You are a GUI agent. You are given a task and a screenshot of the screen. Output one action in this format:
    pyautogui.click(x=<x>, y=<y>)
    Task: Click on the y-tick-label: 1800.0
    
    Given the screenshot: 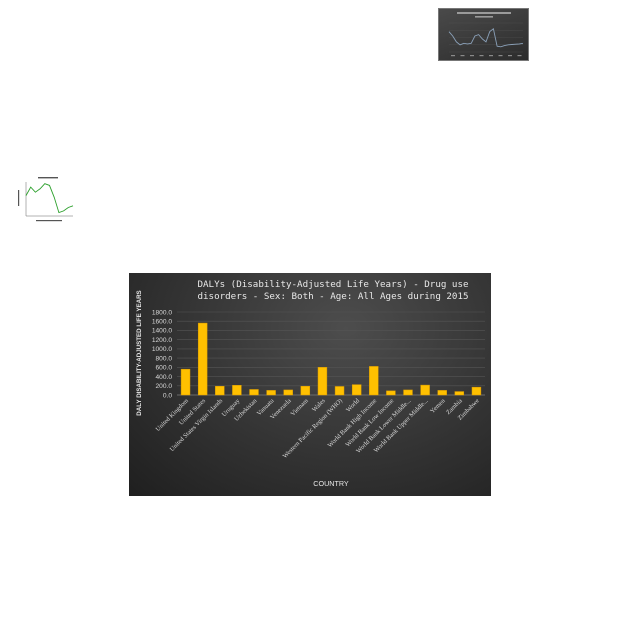 What is the action you would take?
    pyautogui.click(x=162, y=312)
    